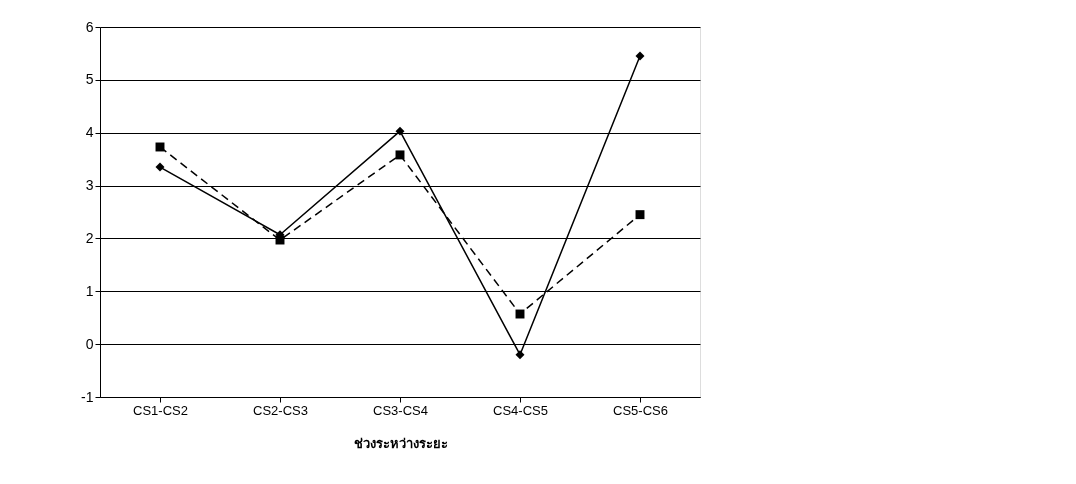 The image size is (1076, 484). Describe the element at coordinates (89, 26) in the screenshot. I see `y-tick-label: 6` at that location.